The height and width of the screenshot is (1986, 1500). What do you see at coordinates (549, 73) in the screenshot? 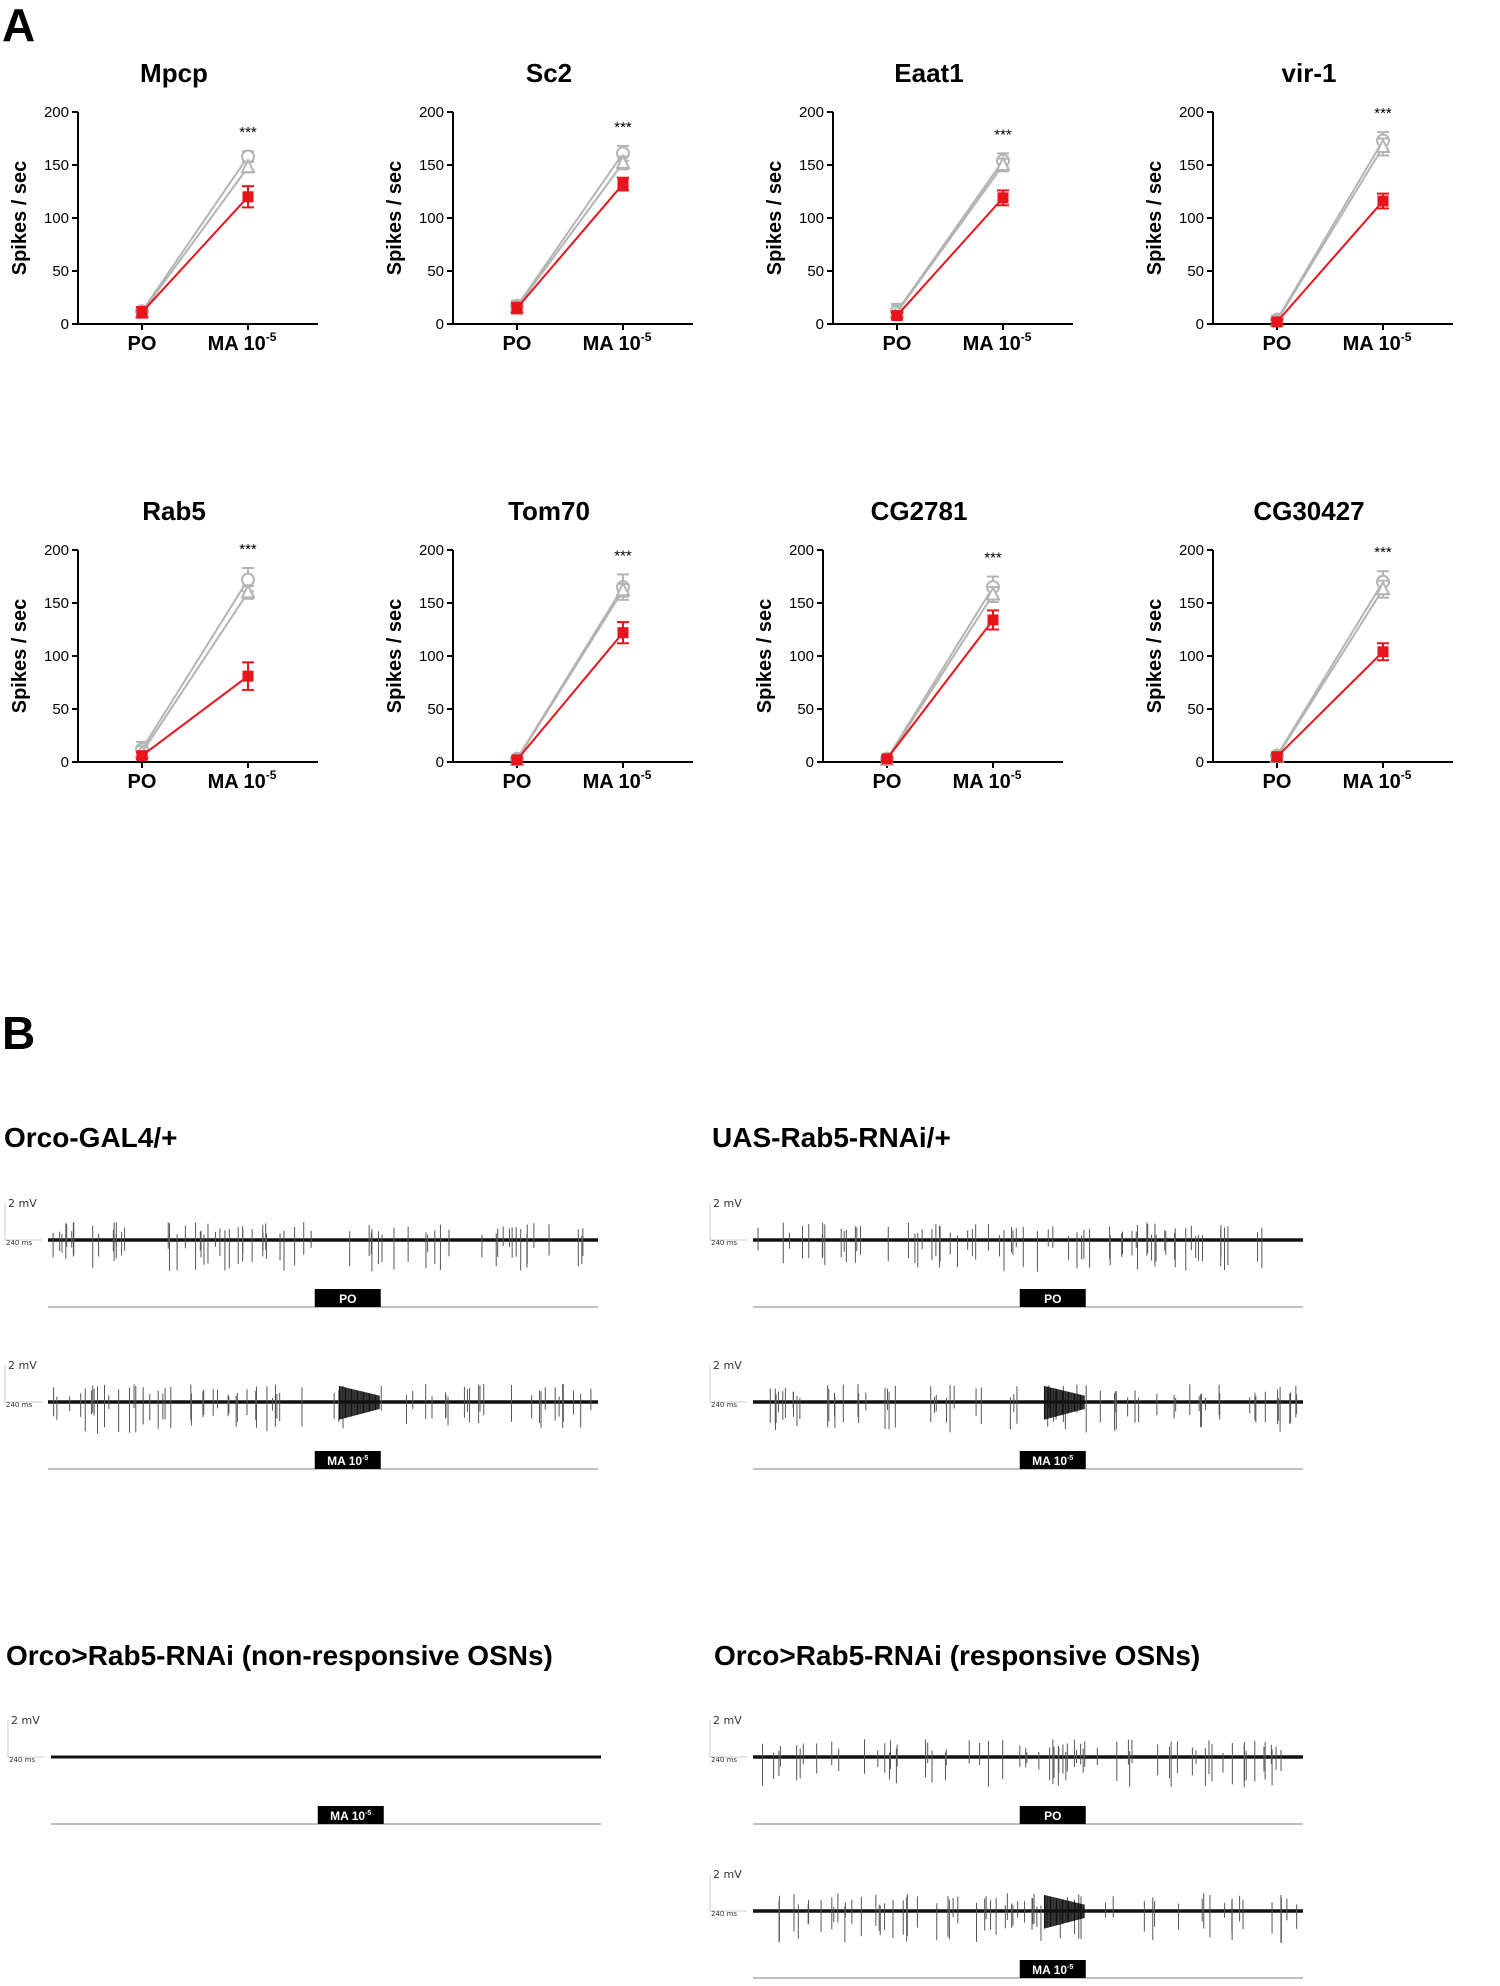
I see `chart-title: Sc2` at bounding box center [549, 73].